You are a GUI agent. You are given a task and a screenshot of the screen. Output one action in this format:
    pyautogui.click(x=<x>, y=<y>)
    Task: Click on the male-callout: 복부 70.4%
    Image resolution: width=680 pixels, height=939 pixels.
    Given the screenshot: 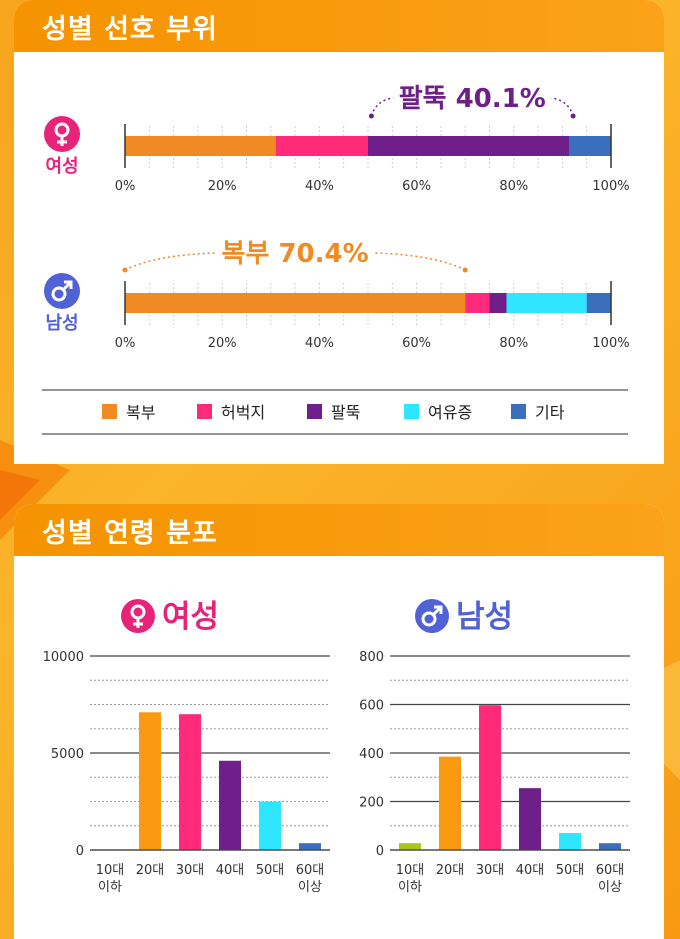 What is the action you would take?
    pyautogui.click(x=295, y=254)
    